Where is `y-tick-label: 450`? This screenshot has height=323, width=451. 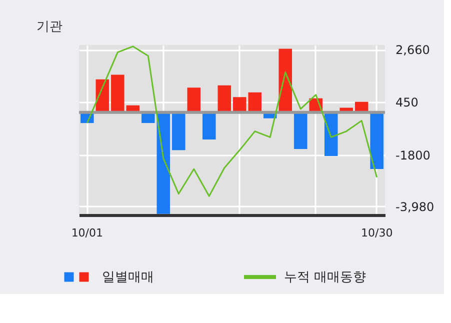 y-tick-label: 450 is located at coordinates (407, 102).